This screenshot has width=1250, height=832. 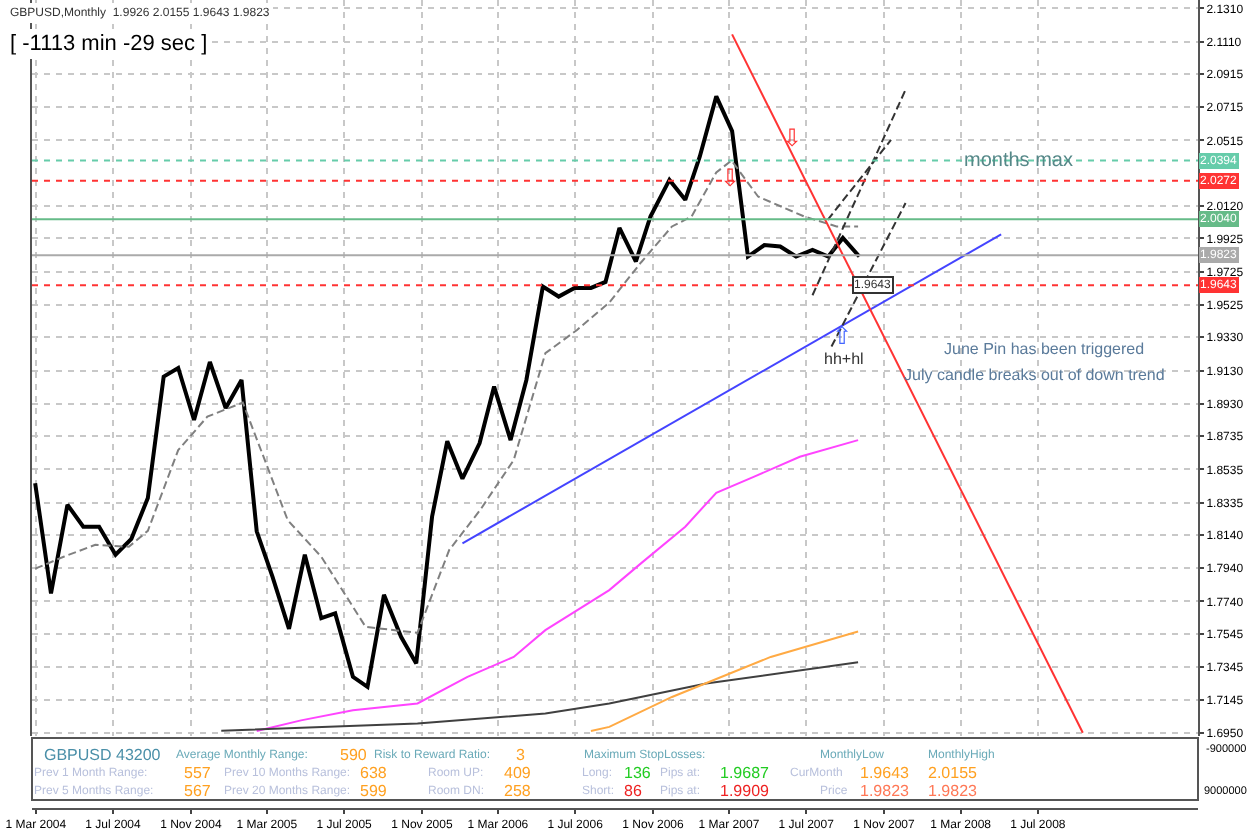 I want to click on text: 409, so click(x=518, y=773).